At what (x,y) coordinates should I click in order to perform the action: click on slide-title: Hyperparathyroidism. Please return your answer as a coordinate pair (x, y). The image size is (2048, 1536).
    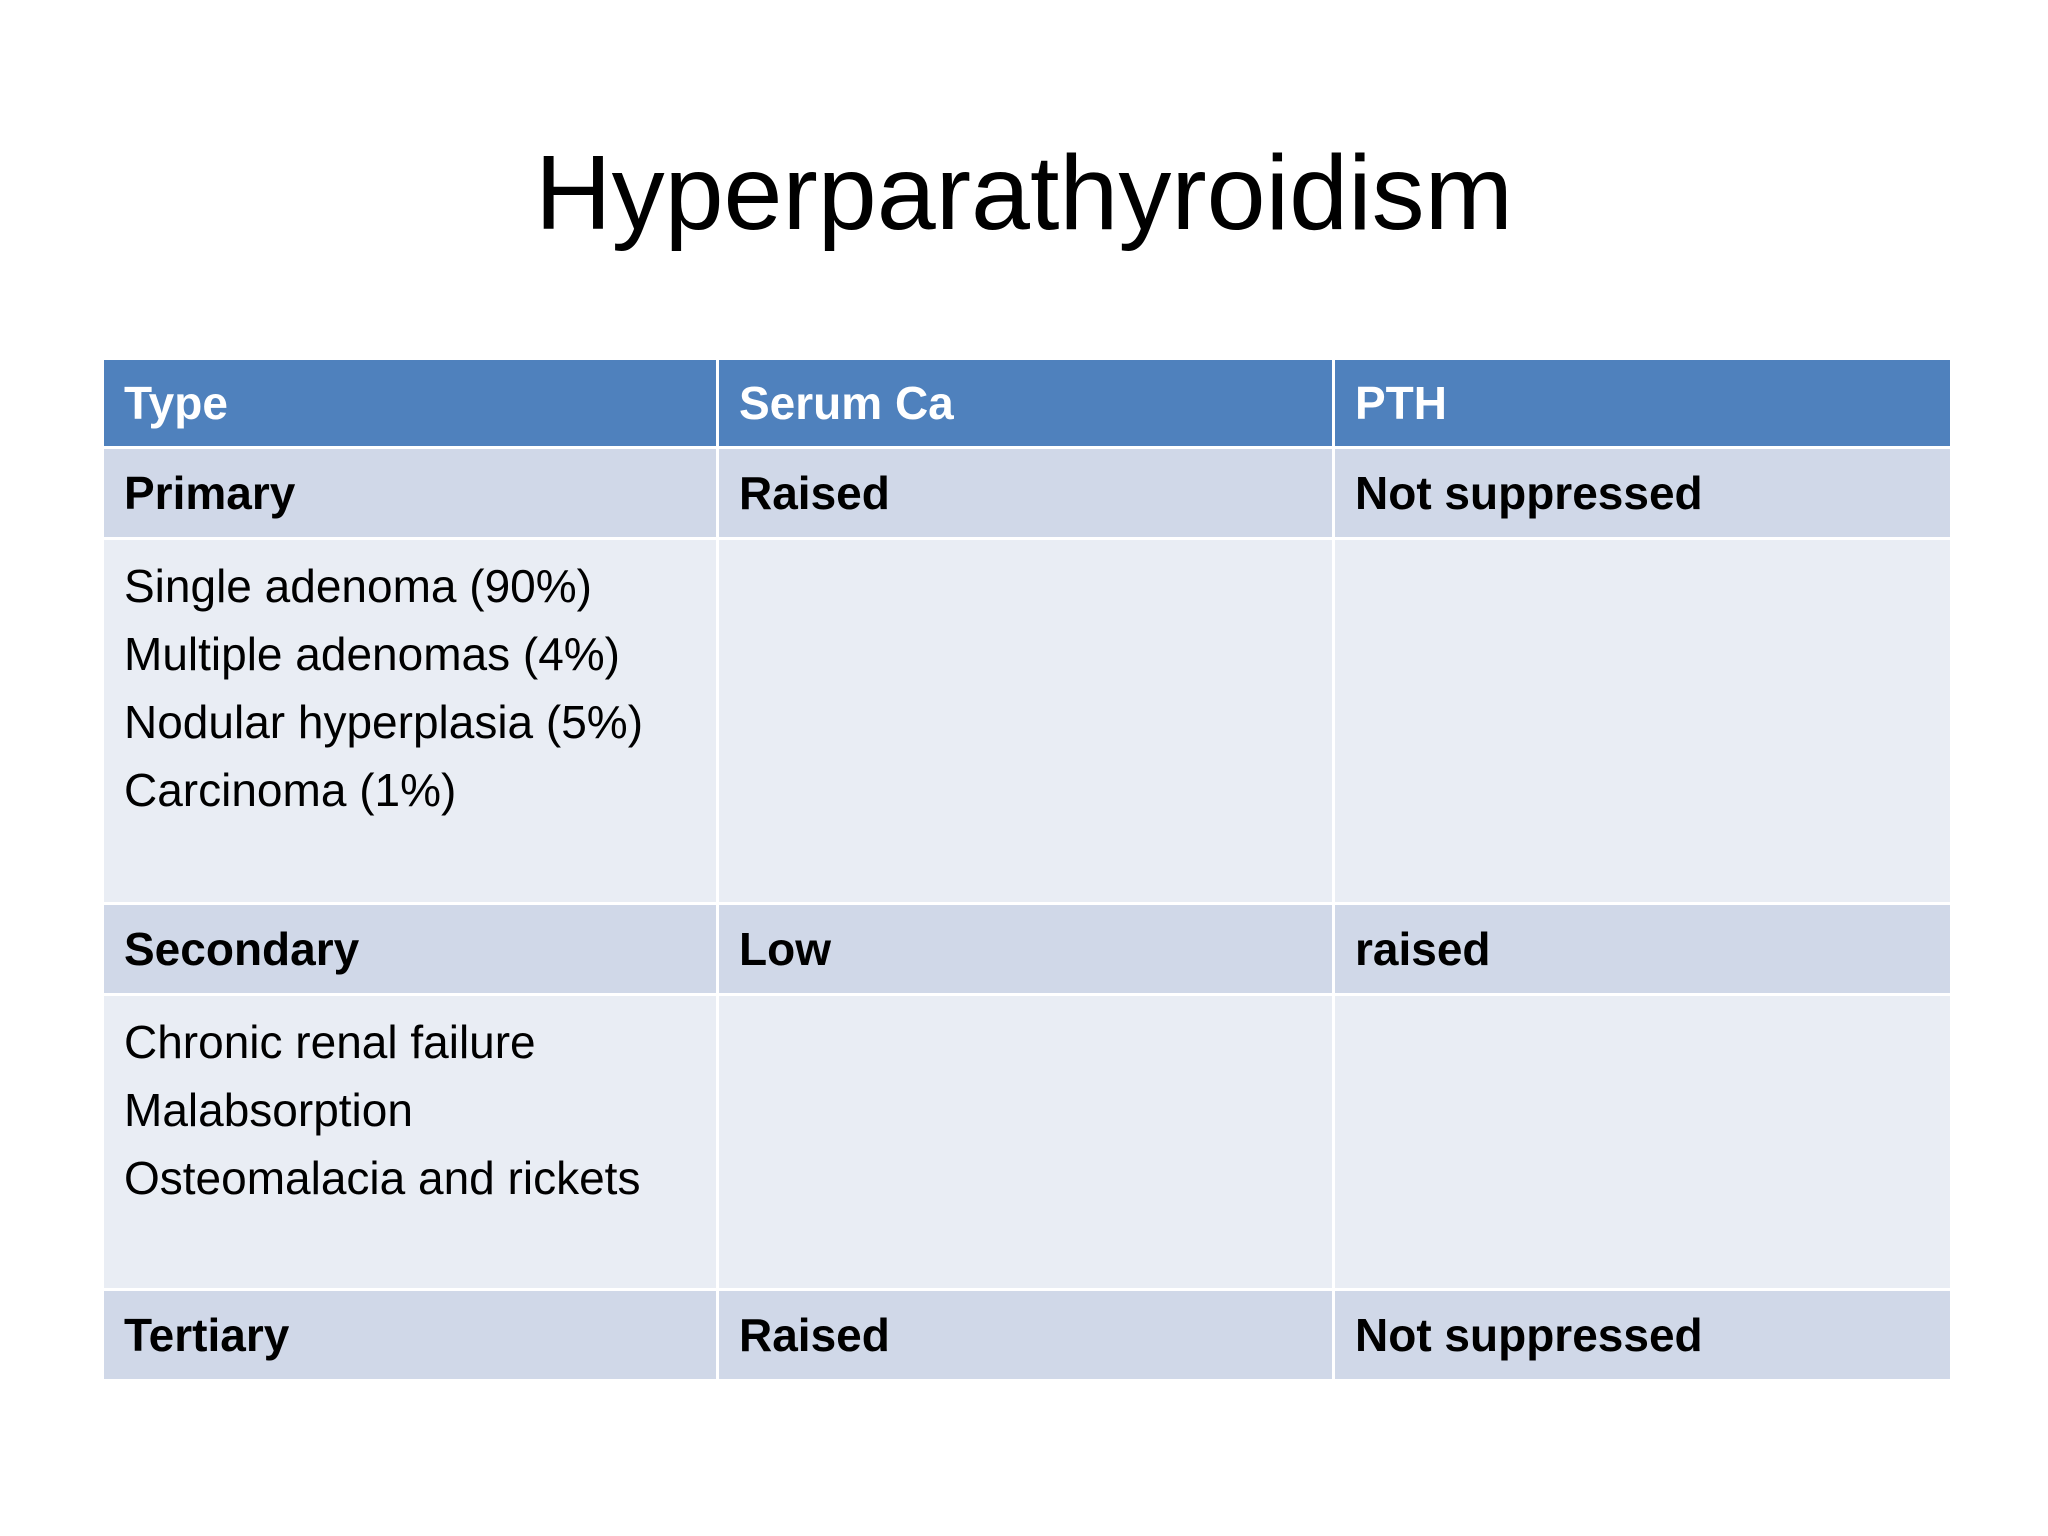
    Looking at the image, I should click on (1024, 193).